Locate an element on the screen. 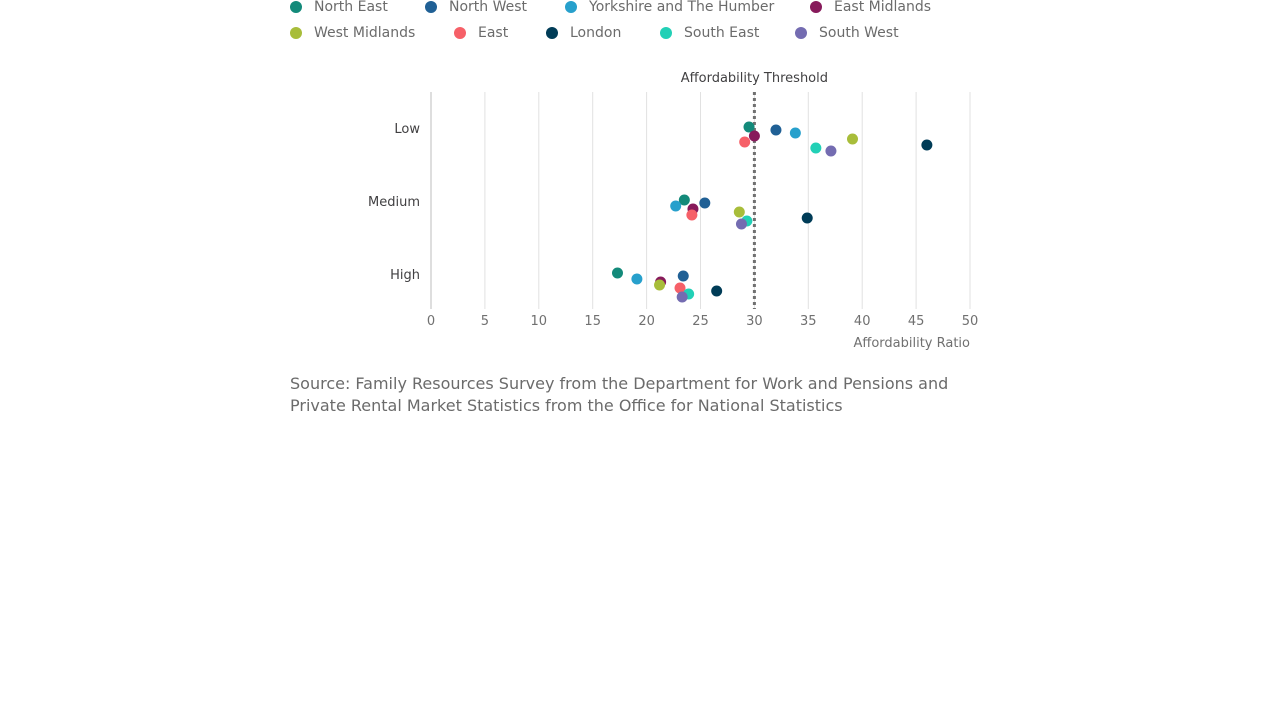 Image resolution: width=1280 pixels, height=720 pixels. legend-item-east-midlands: East Midlands is located at coordinates (870, 8).